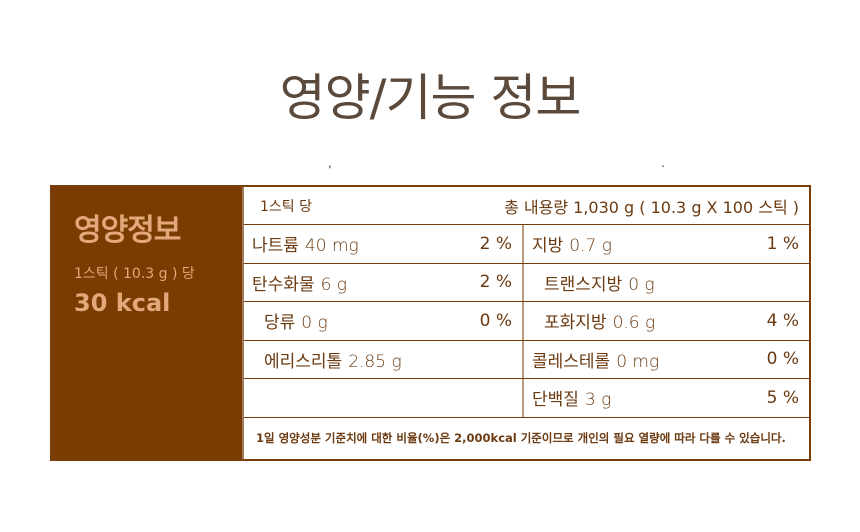  Describe the element at coordinates (782, 243) in the screenshot. I see `daily-value-percent: 1 %` at that location.